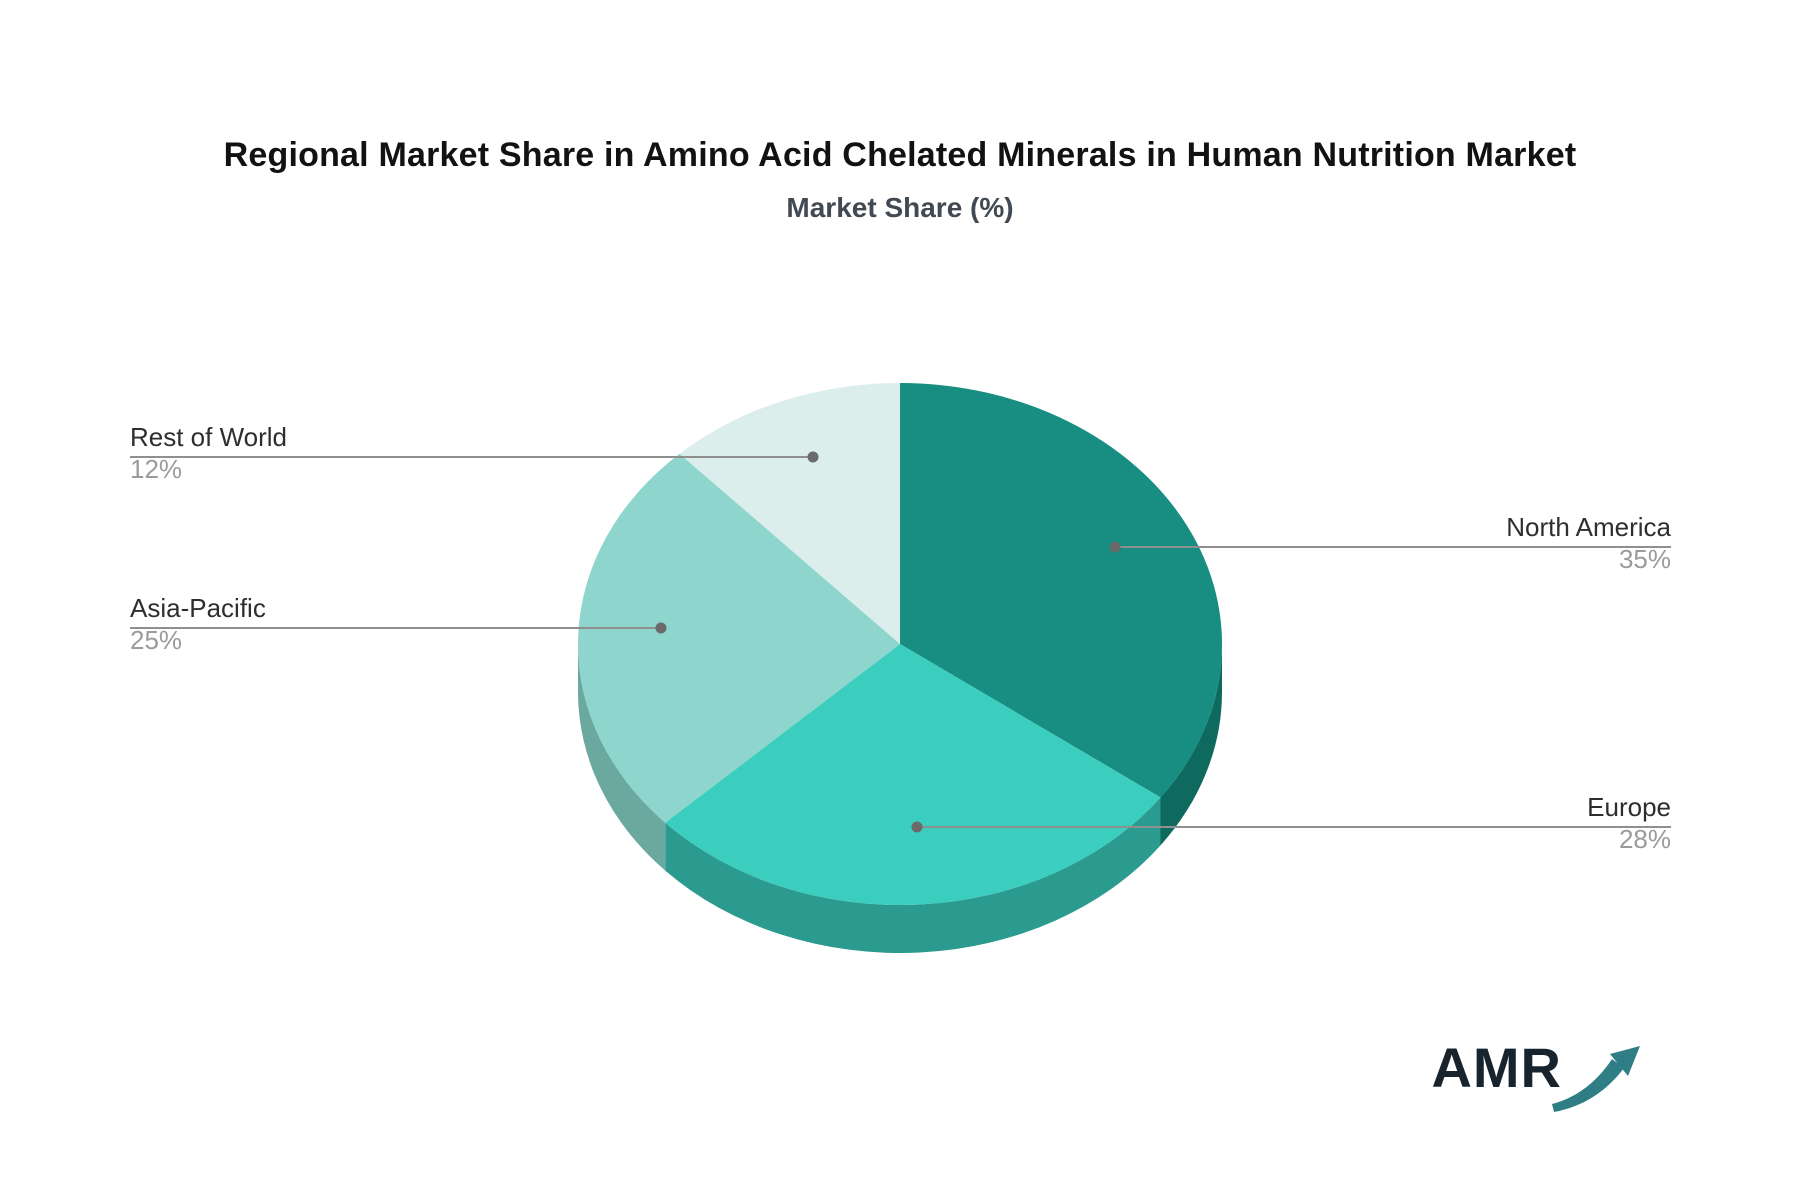  What do you see at coordinates (1629, 807) in the screenshot?
I see `slice-label: Europe` at bounding box center [1629, 807].